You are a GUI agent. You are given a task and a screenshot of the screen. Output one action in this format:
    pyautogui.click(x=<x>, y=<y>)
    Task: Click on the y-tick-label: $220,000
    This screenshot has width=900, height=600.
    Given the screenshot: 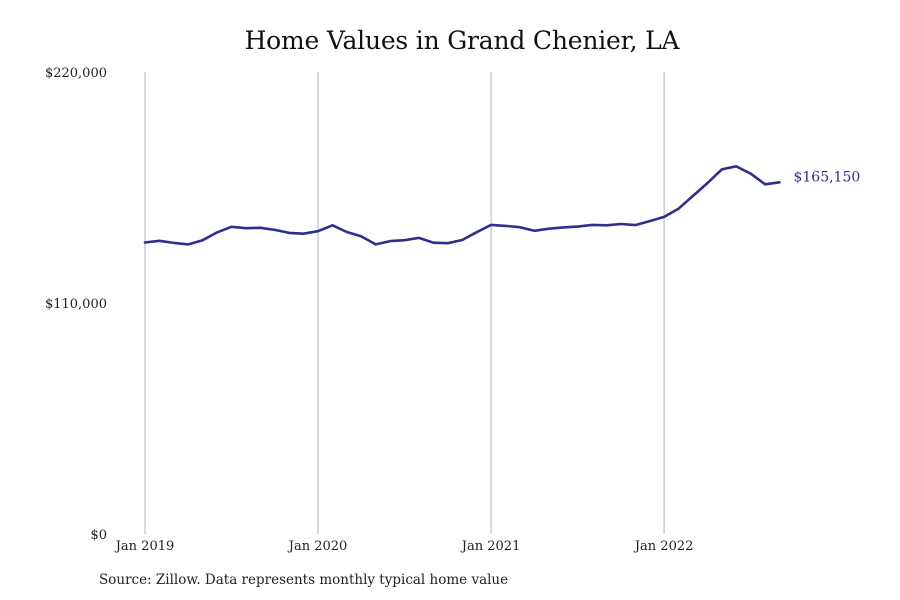 What is the action you would take?
    pyautogui.click(x=76, y=73)
    